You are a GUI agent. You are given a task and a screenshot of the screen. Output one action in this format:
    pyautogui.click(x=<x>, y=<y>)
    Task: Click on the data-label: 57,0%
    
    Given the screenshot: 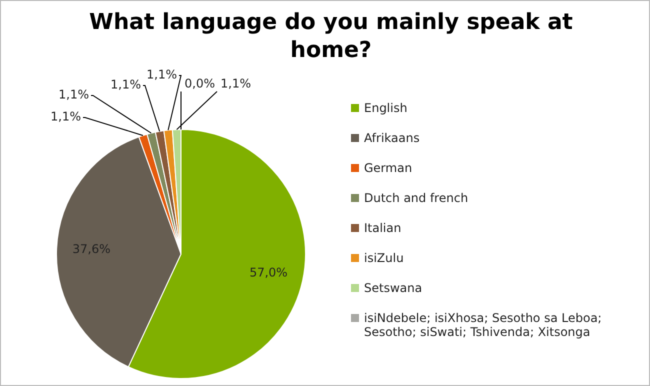 What is the action you would take?
    pyautogui.click(x=268, y=273)
    